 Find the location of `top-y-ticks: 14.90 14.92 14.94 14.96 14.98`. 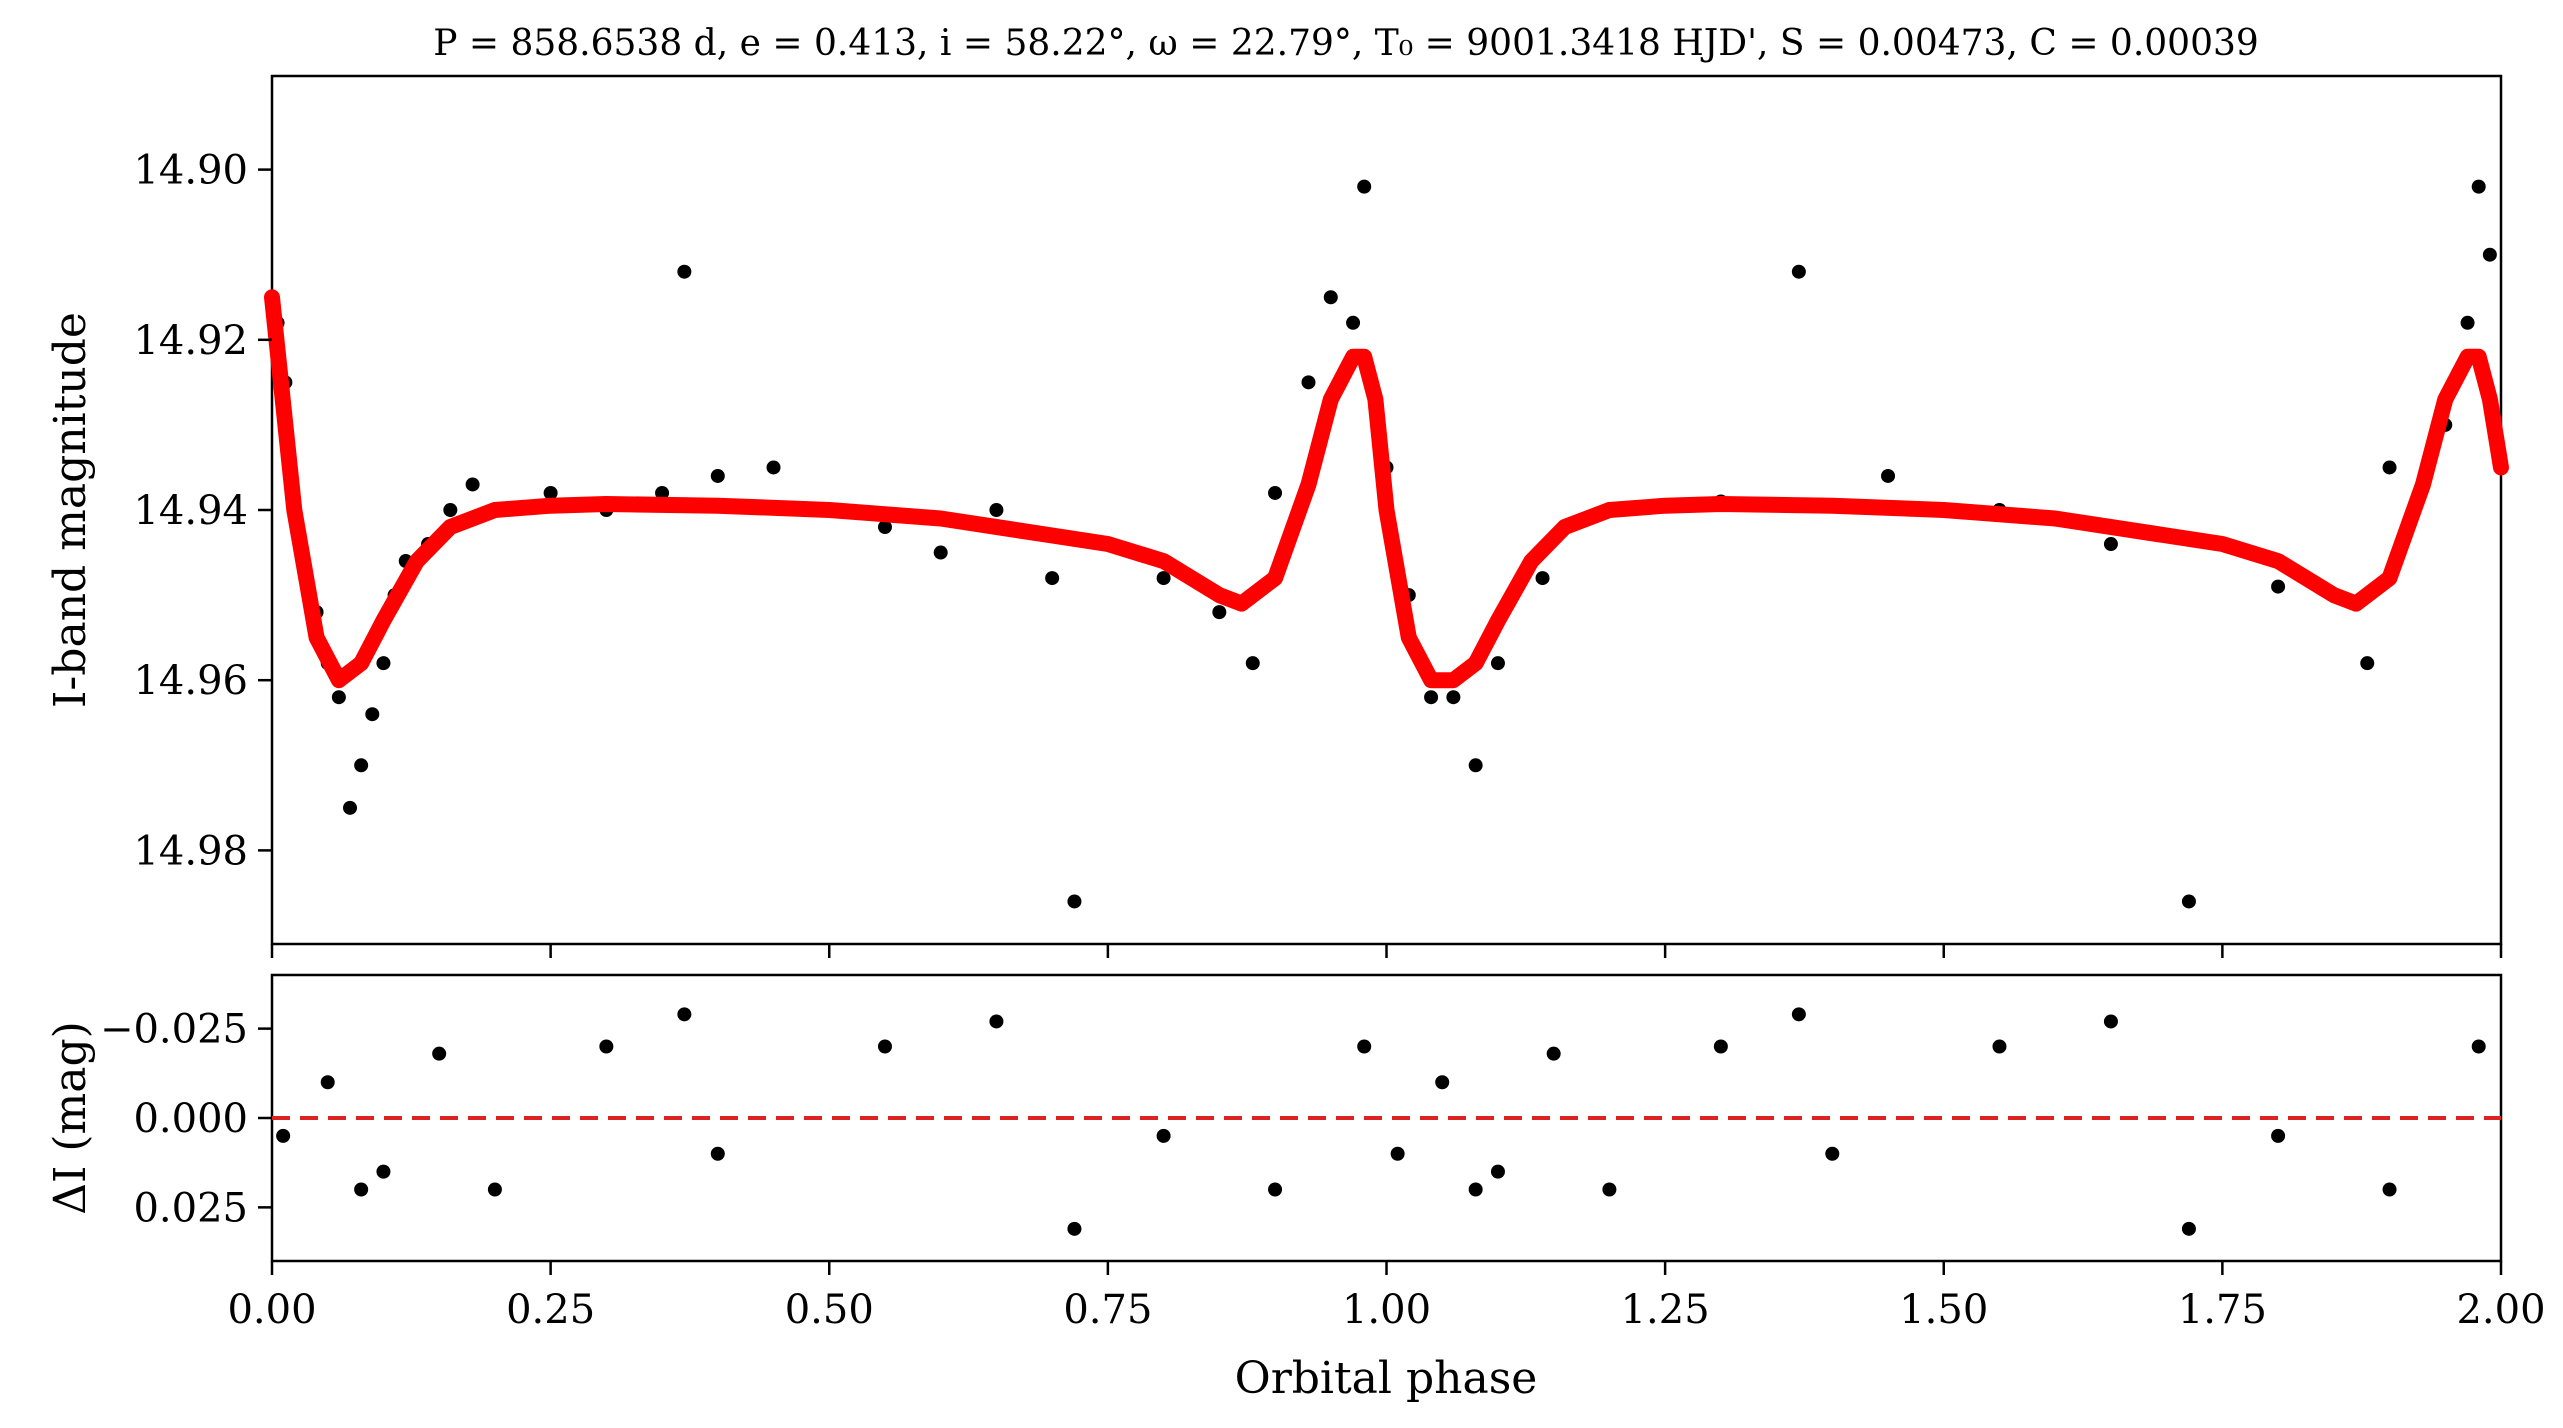

top-y-ticks: 14.90 14.92 14.94 14.96 14.98 is located at coordinates (202, 511).